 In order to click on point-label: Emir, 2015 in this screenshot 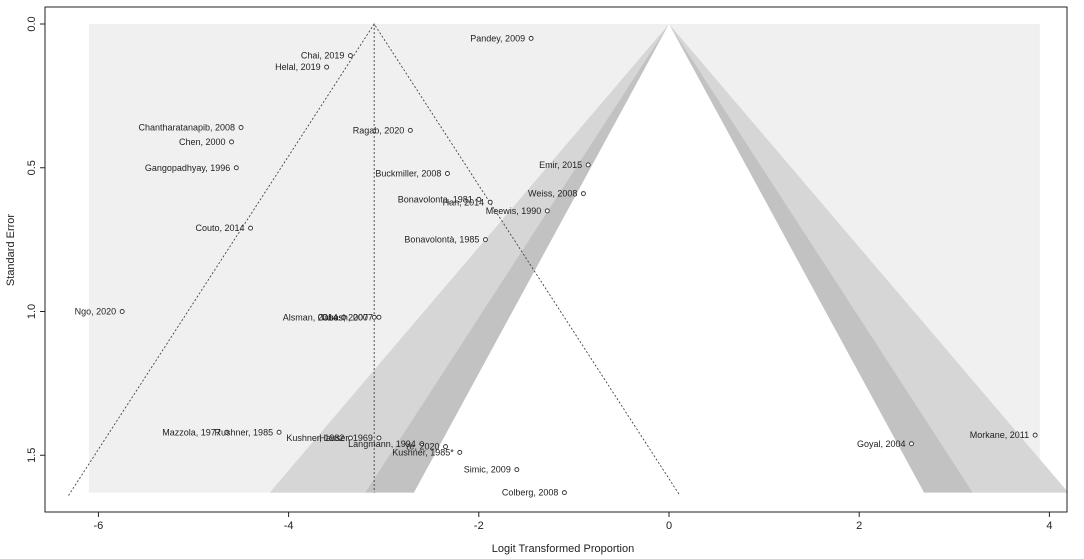, I will do `click(560, 165)`.